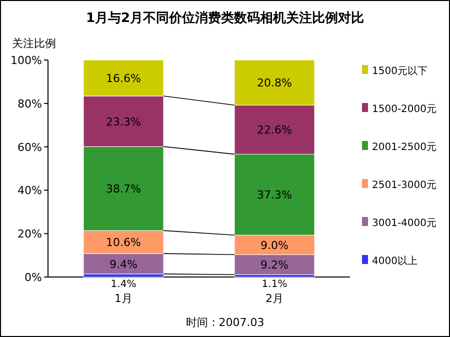 The image size is (450, 337). What do you see at coordinates (225, 322) in the screenshot?
I see `text: 时间：2007.03` at bounding box center [225, 322].